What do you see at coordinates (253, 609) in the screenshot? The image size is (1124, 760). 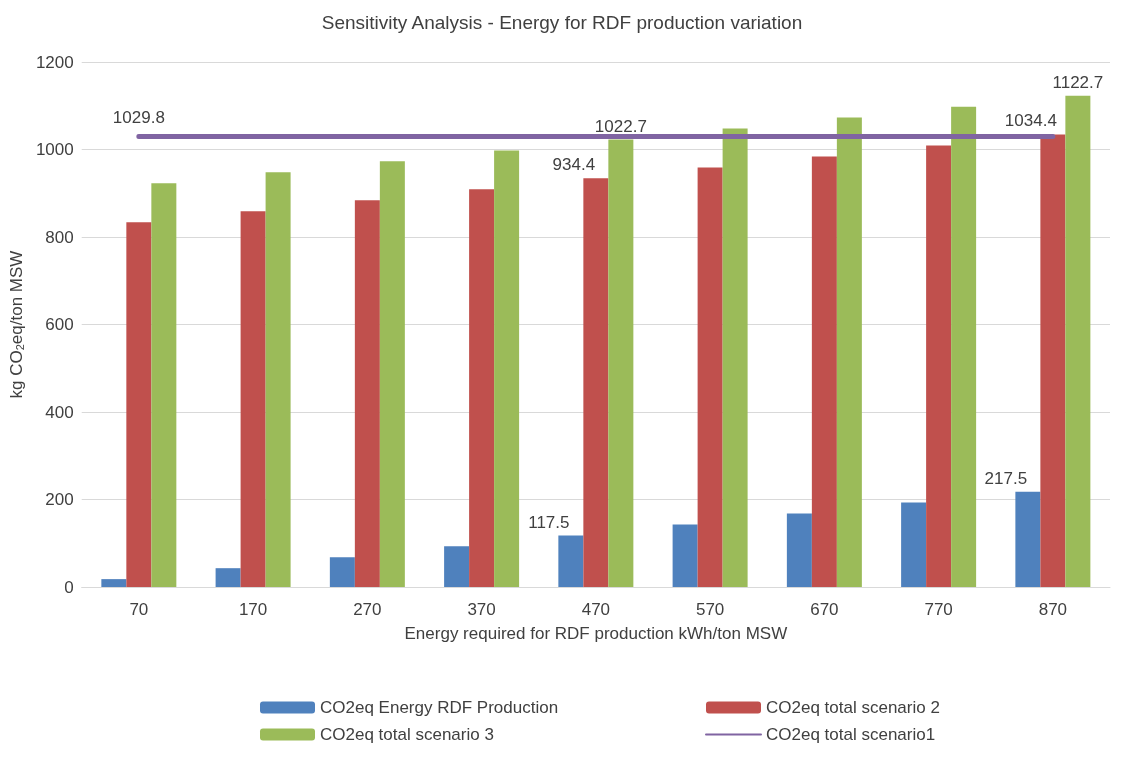 I see `x-tick-label: 170` at bounding box center [253, 609].